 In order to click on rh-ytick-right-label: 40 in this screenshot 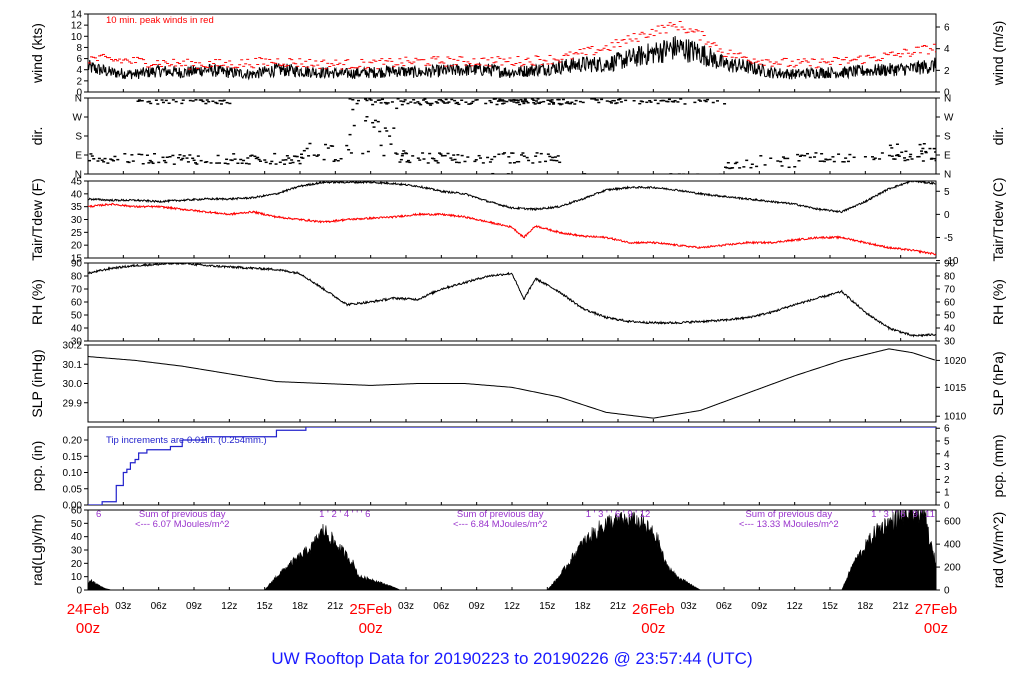, I will do `click(950, 329)`.